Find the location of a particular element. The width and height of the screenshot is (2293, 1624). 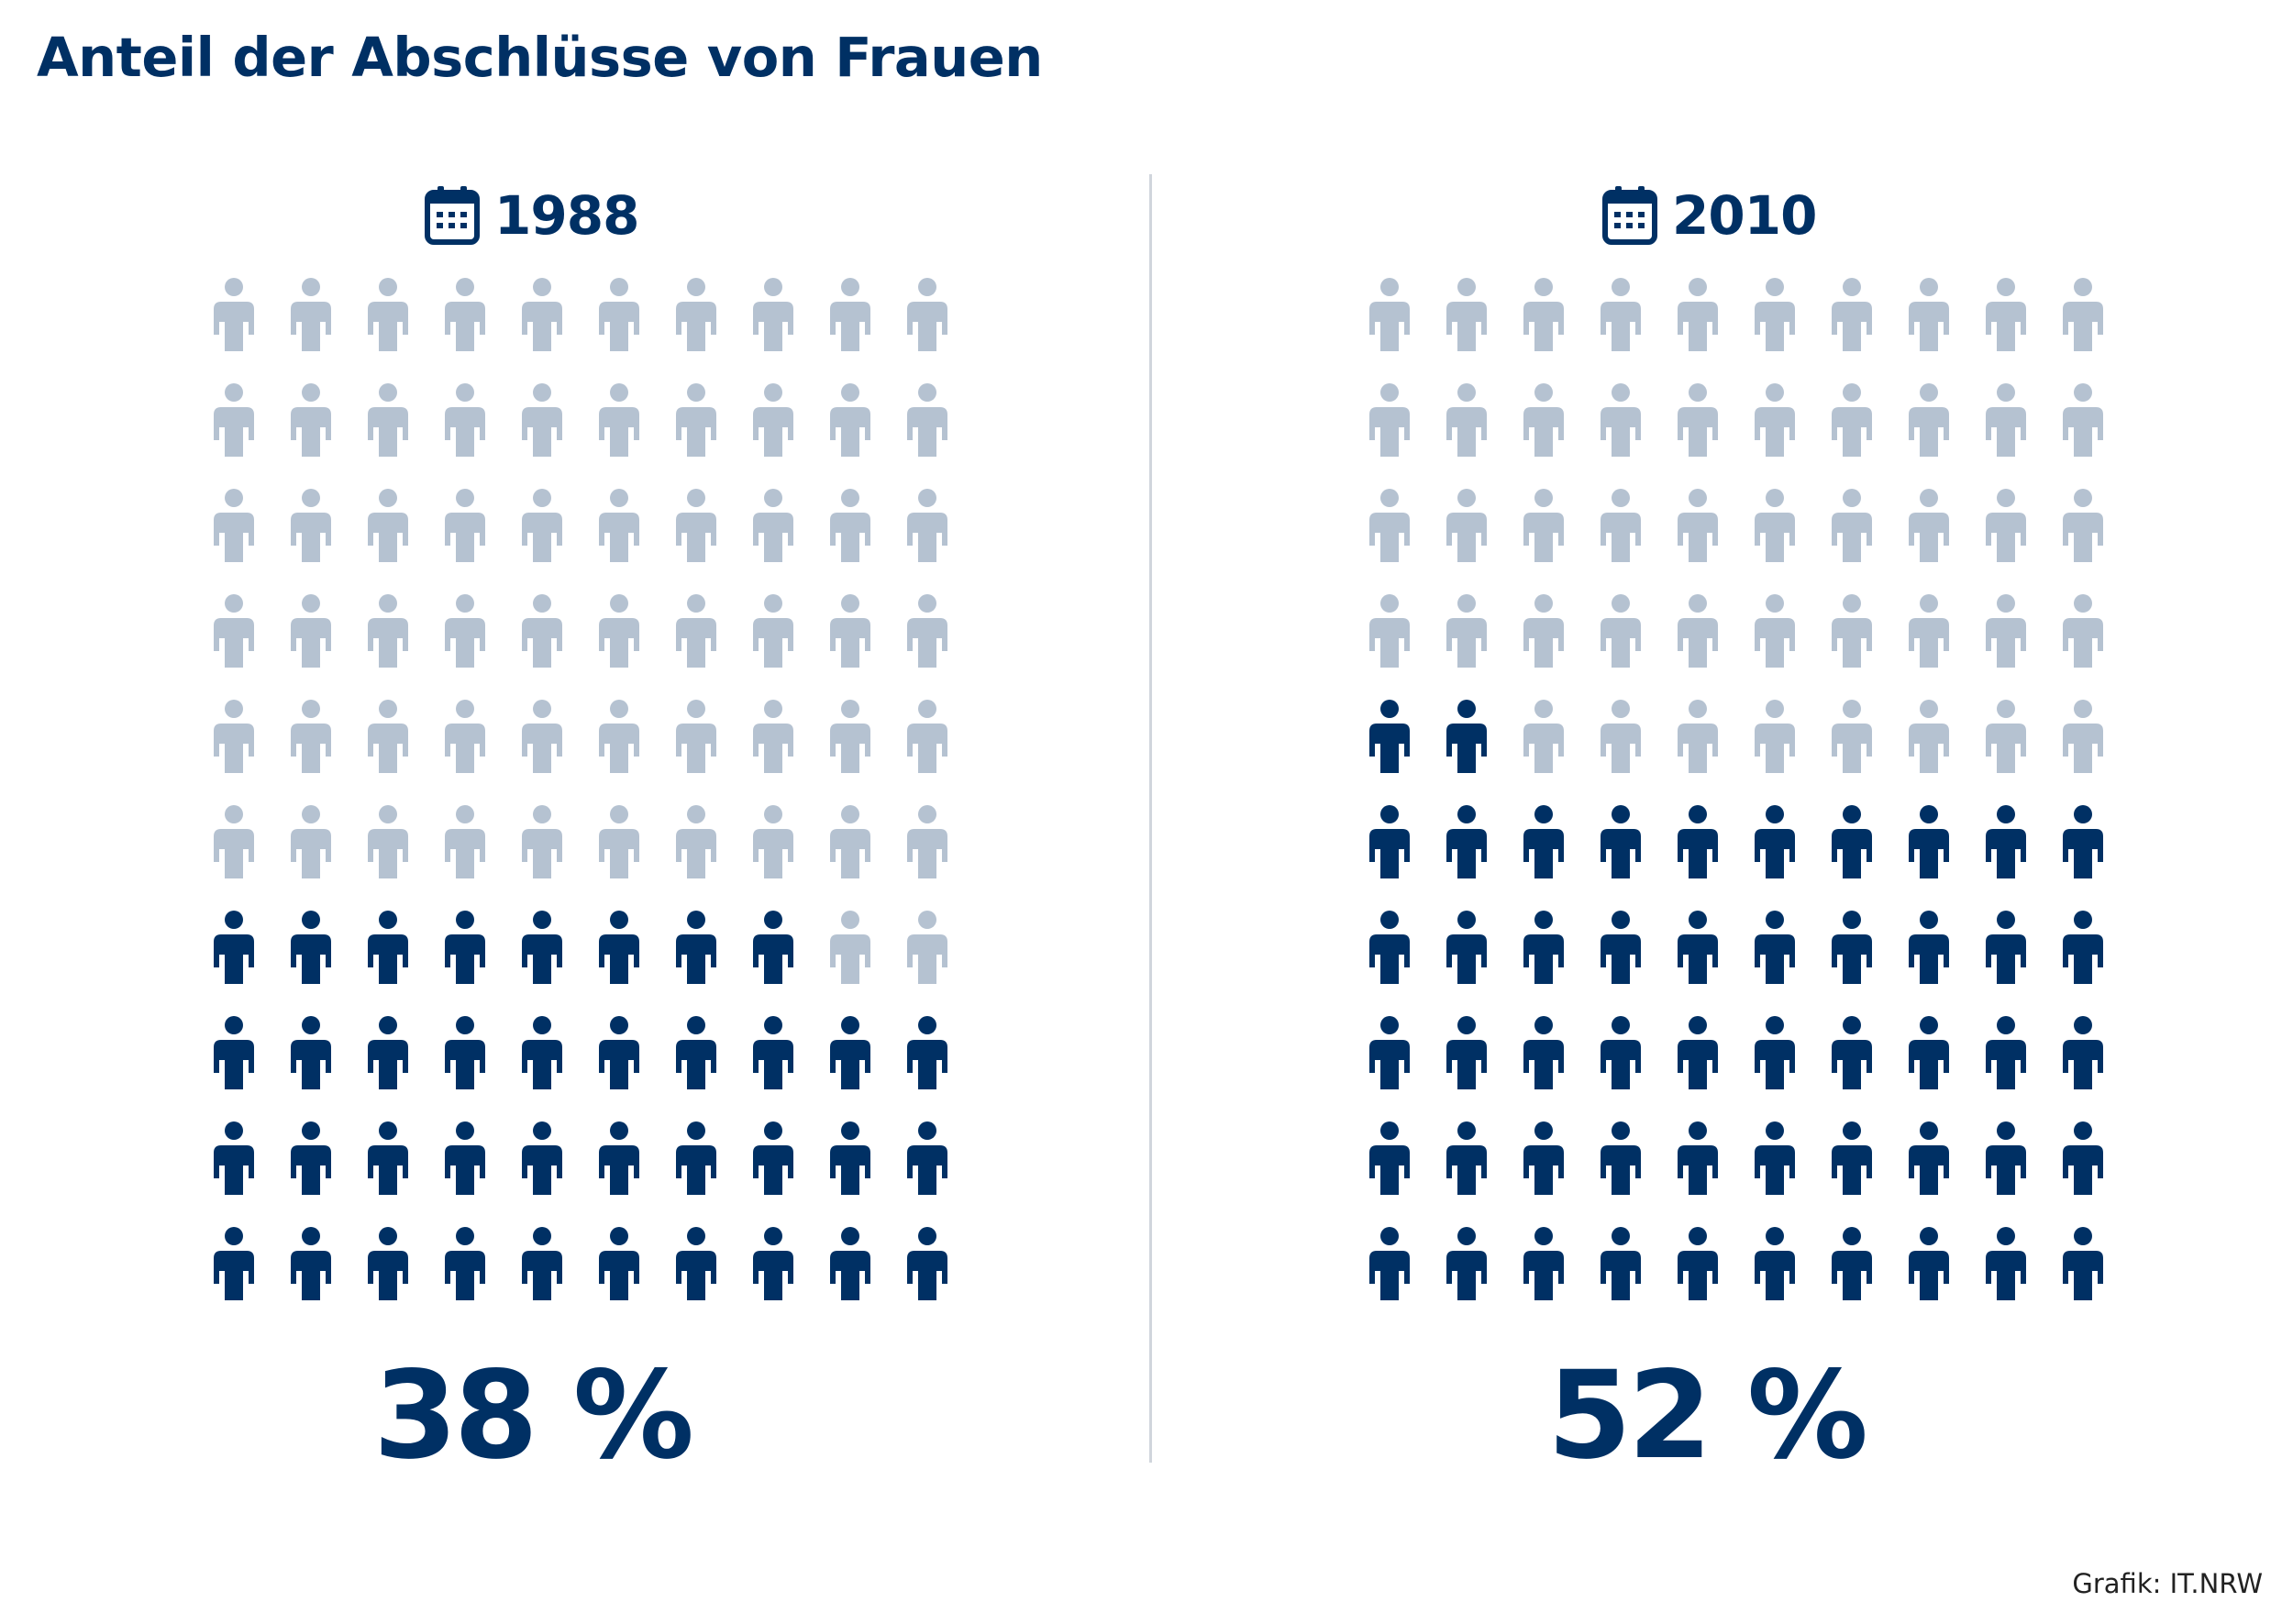

panel-year: 1988 is located at coordinates (566, 215).